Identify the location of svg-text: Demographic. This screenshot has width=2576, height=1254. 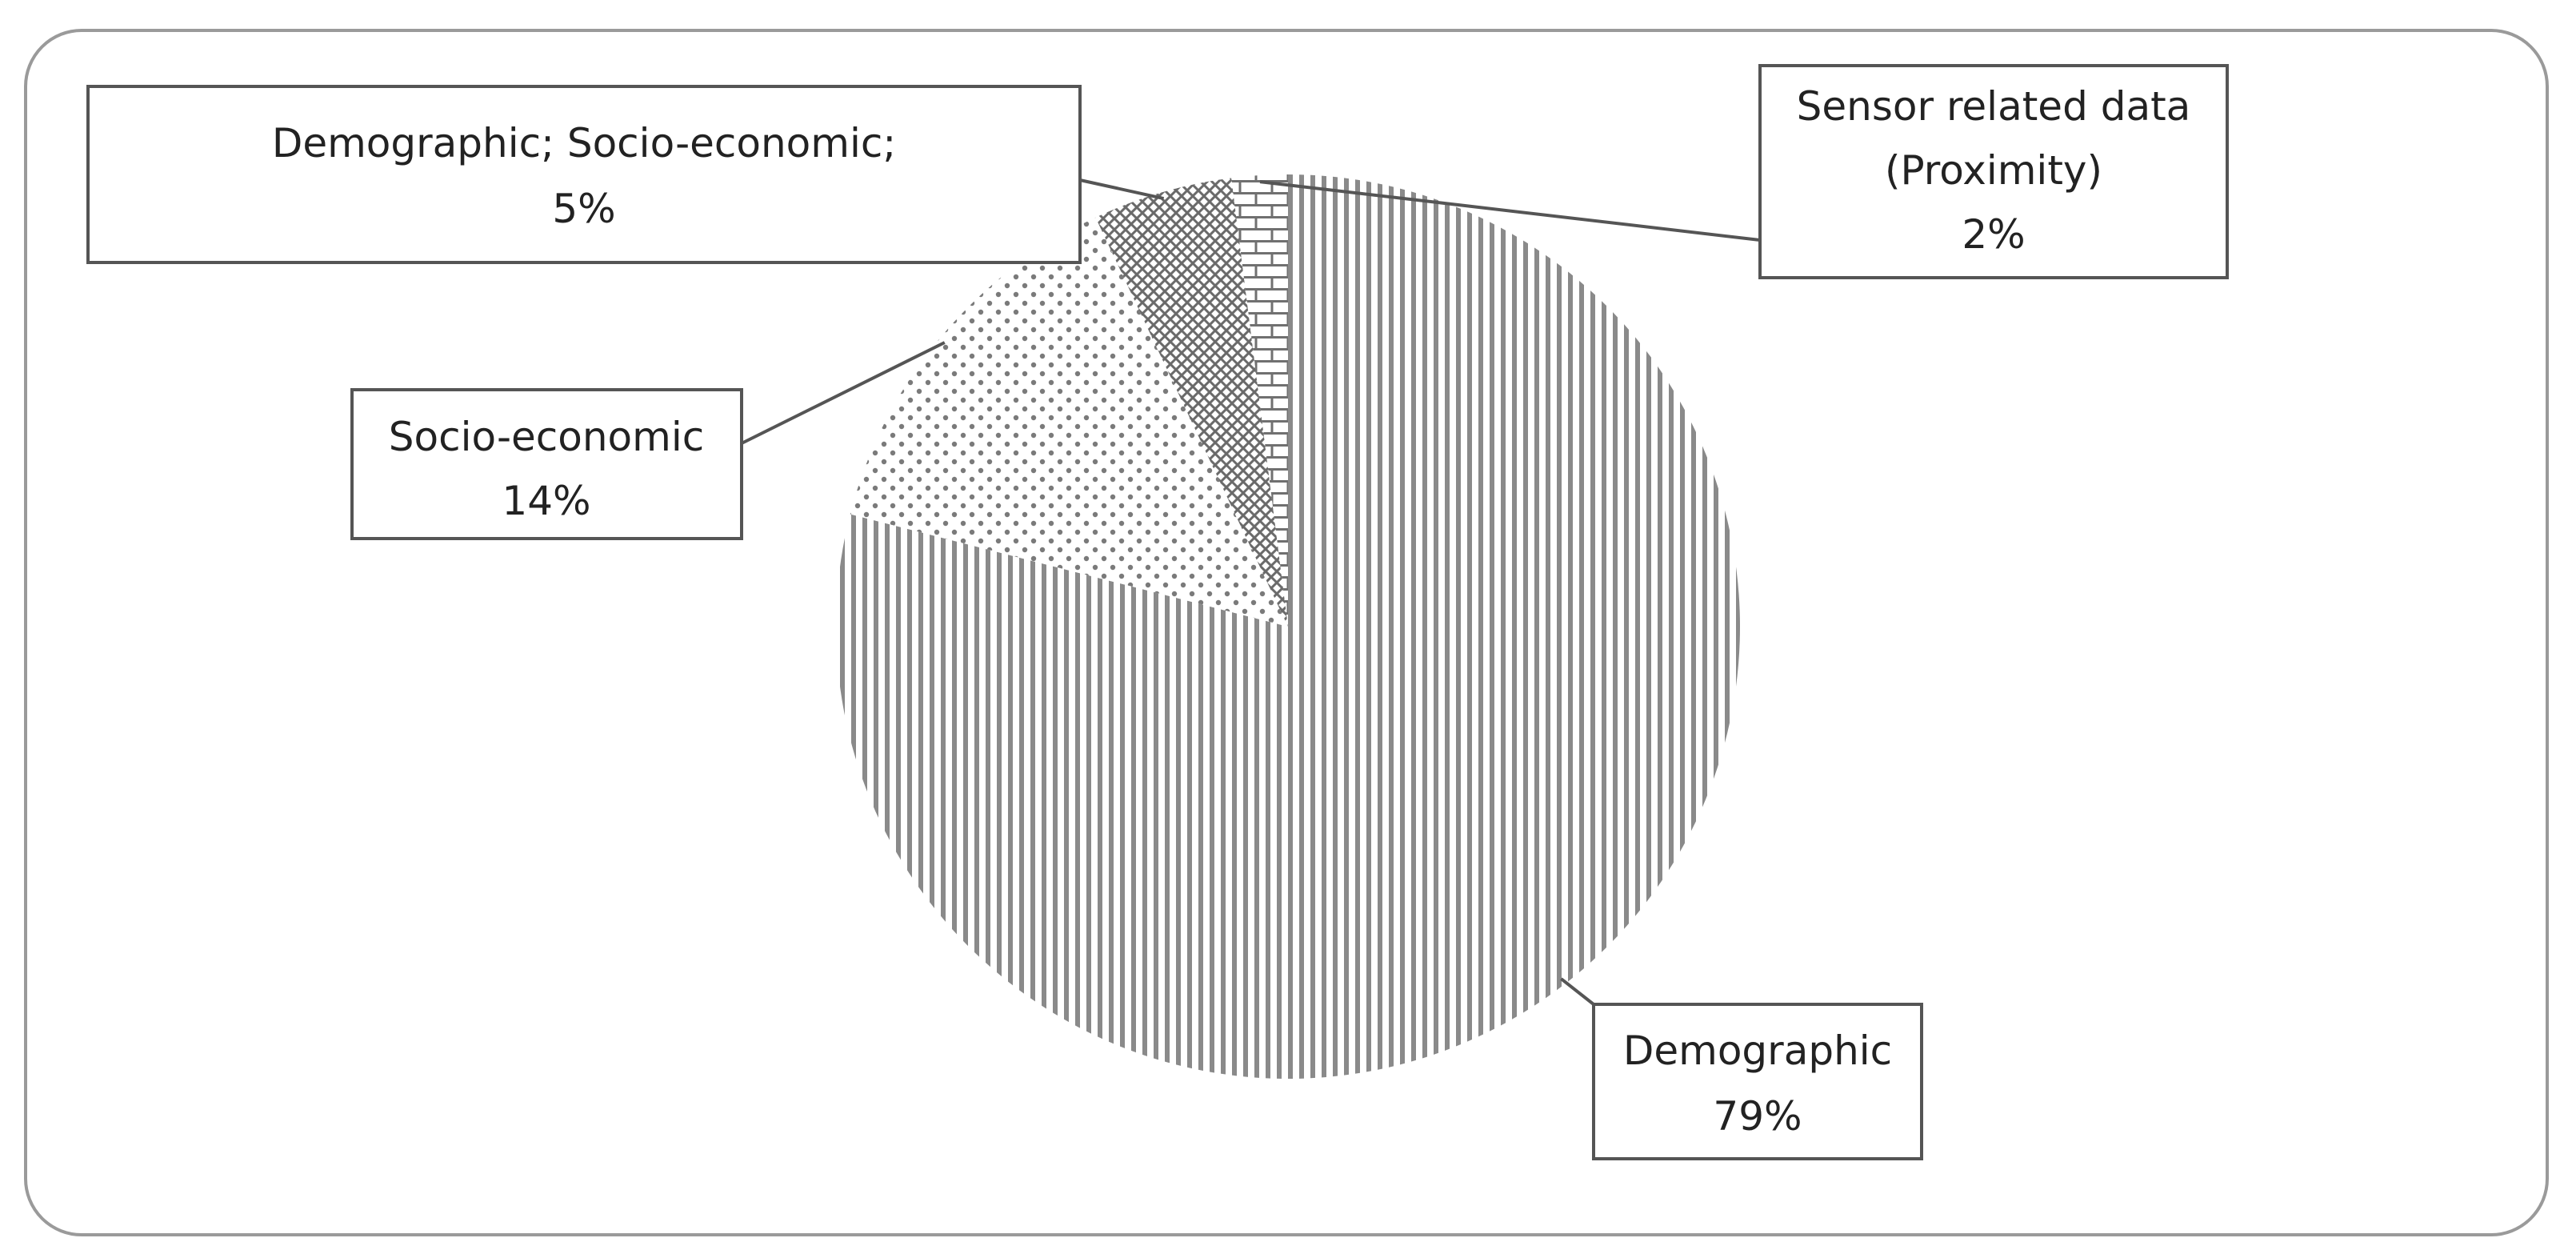
(1757, 1051).